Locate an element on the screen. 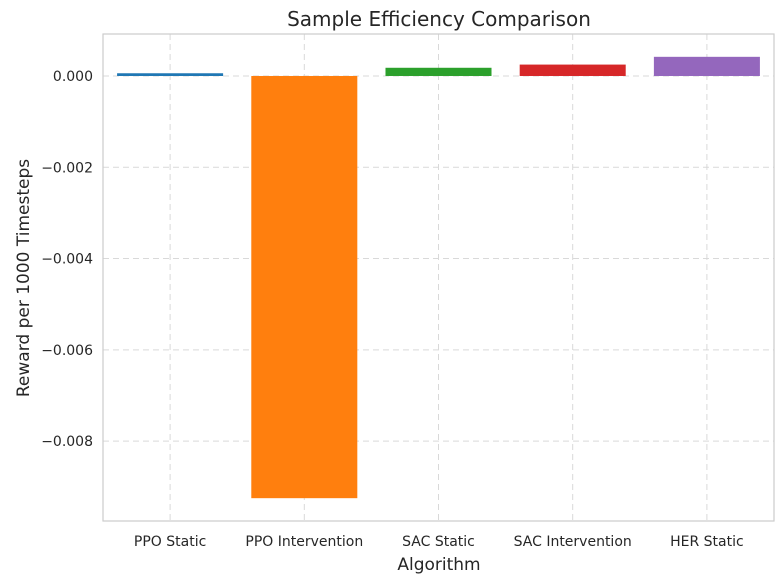 The image size is (784, 584). x-tick-label: SAC Static is located at coordinates (438, 542).